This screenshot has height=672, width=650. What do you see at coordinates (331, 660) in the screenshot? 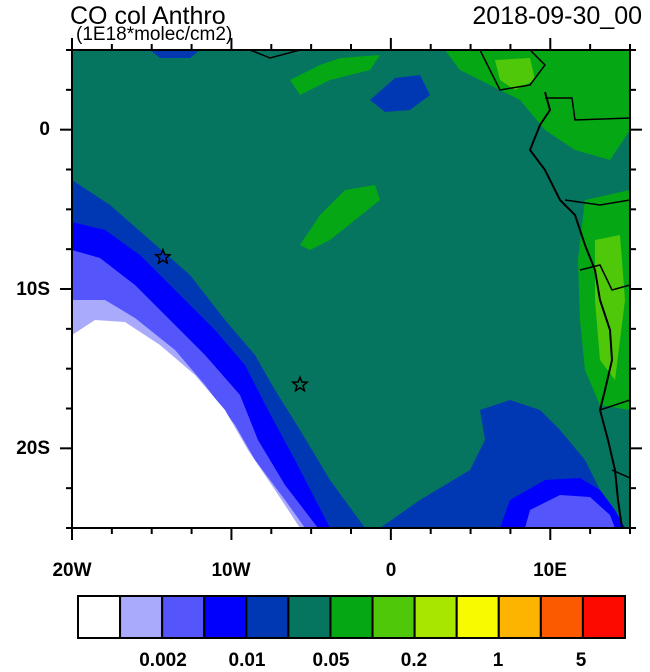
I see `colorbar-label: 0.05` at bounding box center [331, 660].